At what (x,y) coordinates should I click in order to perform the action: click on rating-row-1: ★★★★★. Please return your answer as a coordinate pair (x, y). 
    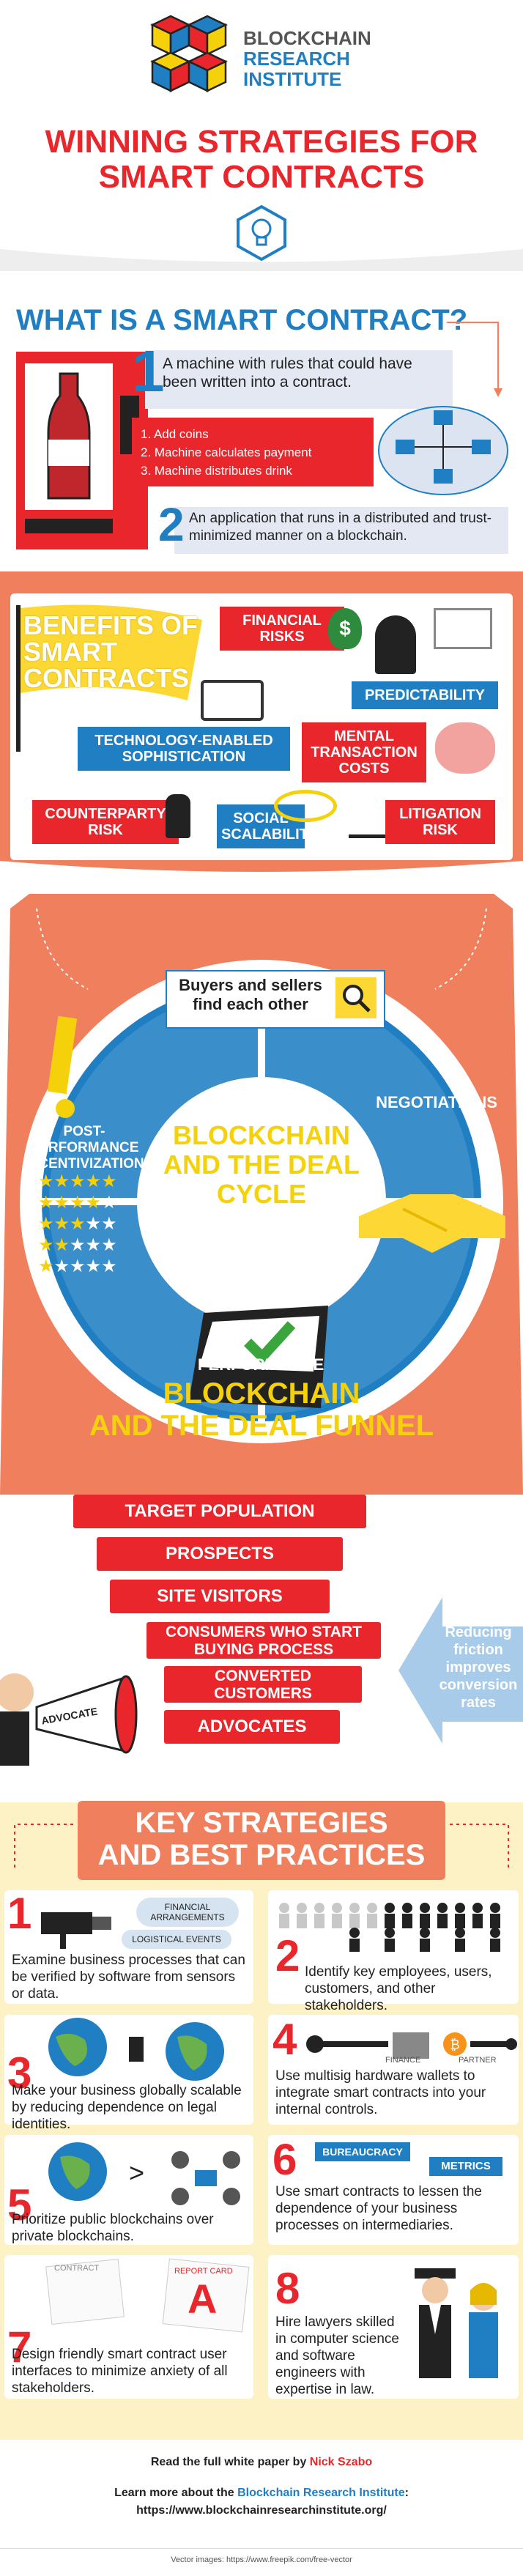
    Looking at the image, I should click on (77, 1266).